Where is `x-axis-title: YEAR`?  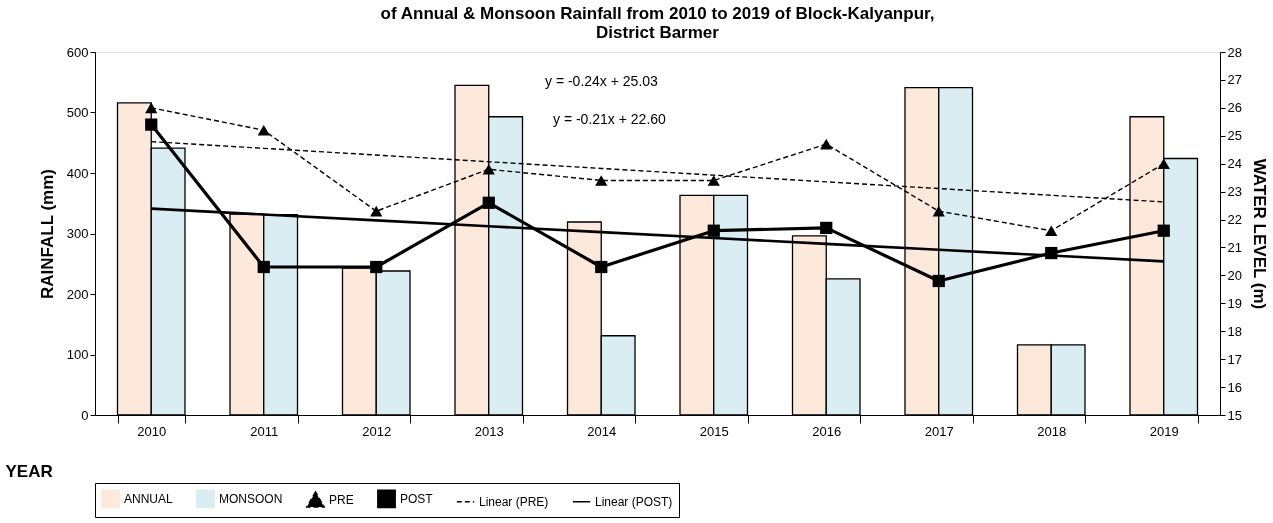
x-axis-title: YEAR is located at coordinates (29, 471).